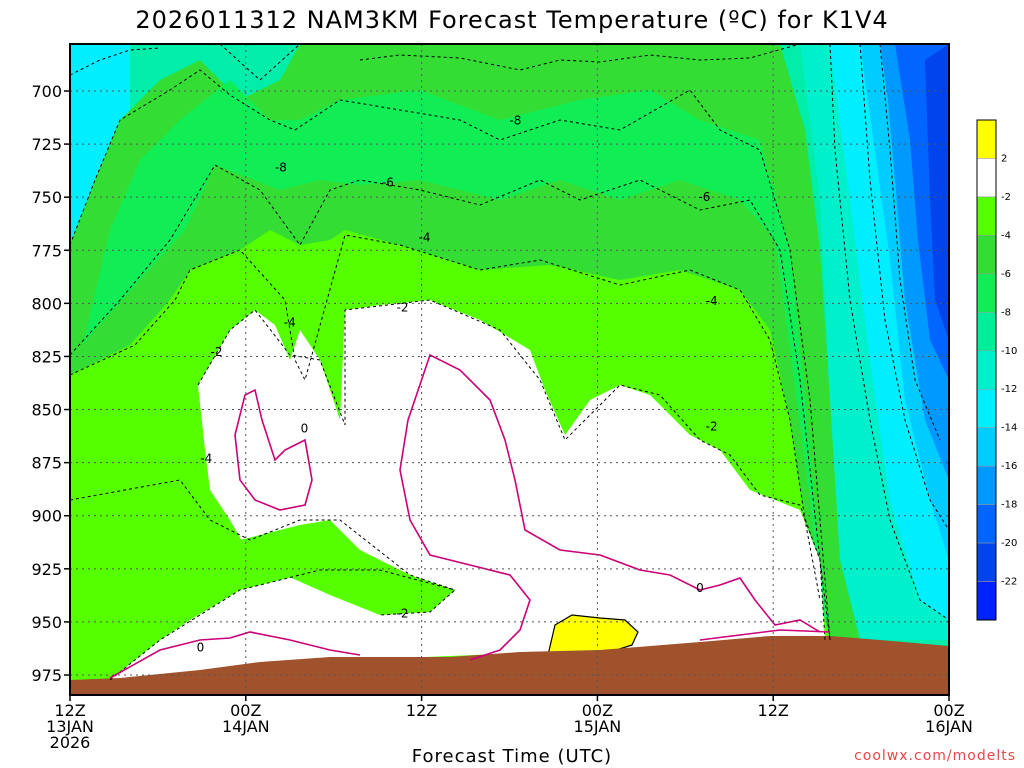 The image size is (1024, 768). I want to click on colorbar: 2 -2 -4 -6 -8 -10 -12 -14 -16 -18 -20 -22, so click(996, 370).